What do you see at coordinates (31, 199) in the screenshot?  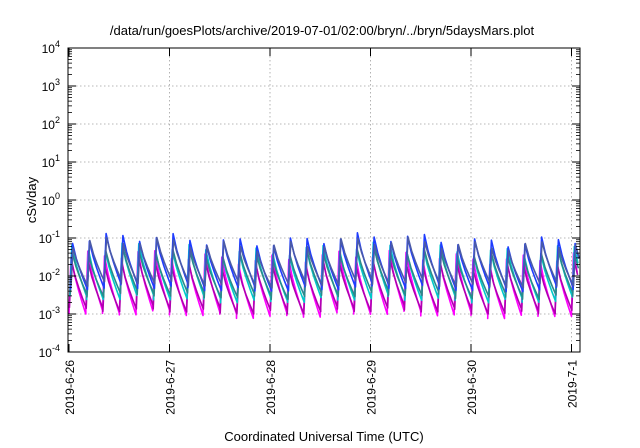 I see `y-axis-label: cSv/day` at bounding box center [31, 199].